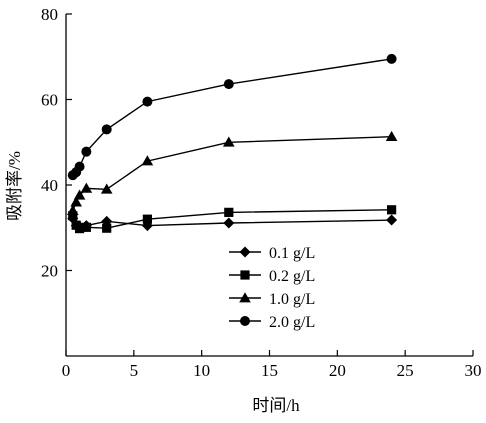 This screenshot has width=486, height=423. Describe the element at coordinates (405, 370) in the screenshot. I see `x-tick-label: 25` at that location.